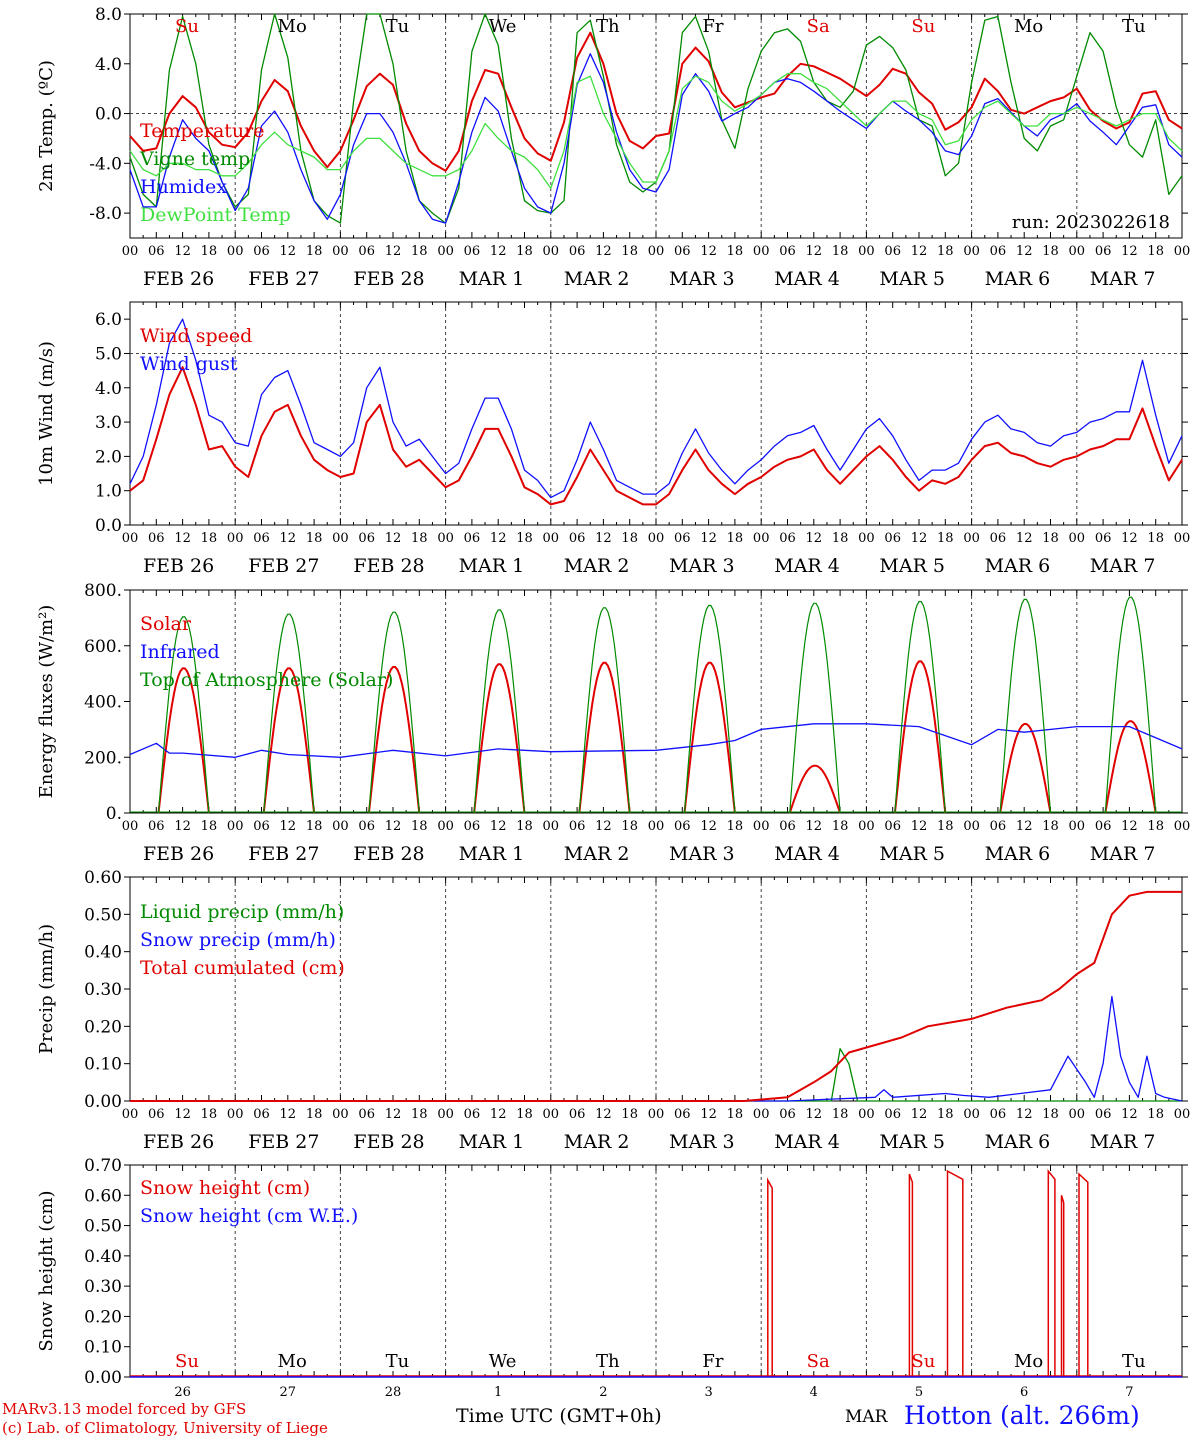 The width and height of the screenshot is (1194, 1440). Describe the element at coordinates (105, 164) in the screenshot. I see `y-tick-label: -4.0` at that location.